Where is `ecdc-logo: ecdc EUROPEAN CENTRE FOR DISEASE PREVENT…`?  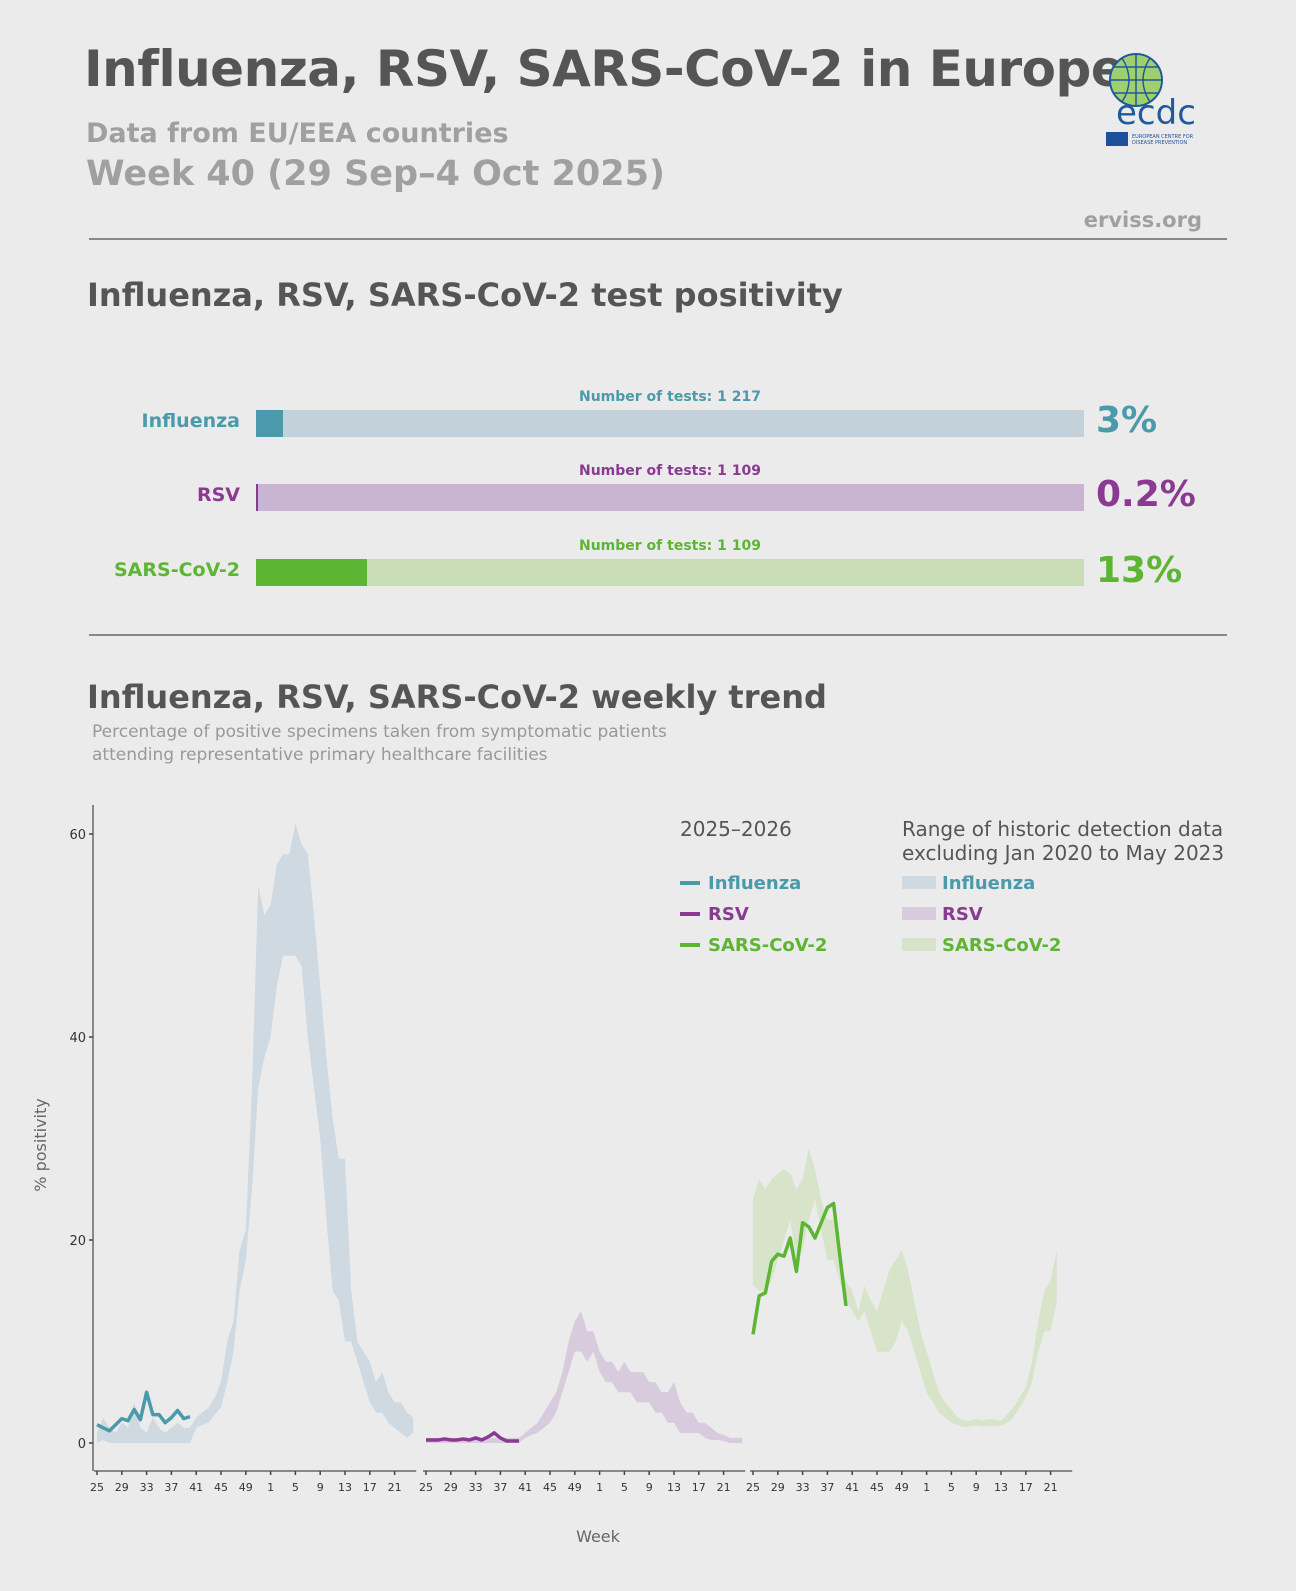
ecdc-logo: ecdc EUROPEAN CENTRE FOR DISEASE PREVENT… is located at coordinates (1156, 102).